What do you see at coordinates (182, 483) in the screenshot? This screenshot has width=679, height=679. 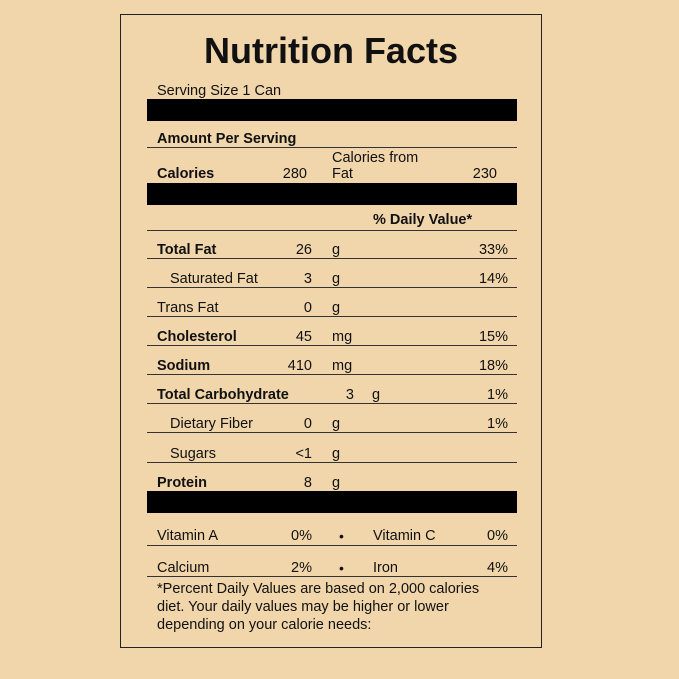 I see `nutrient-label: Protein` at bounding box center [182, 483].